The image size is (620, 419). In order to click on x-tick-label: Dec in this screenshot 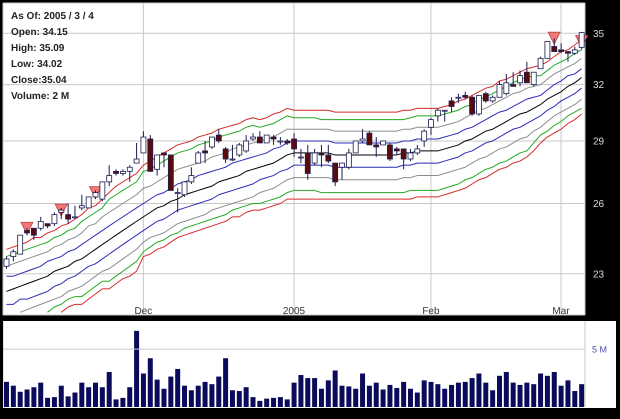, I will do `click(143, 312)`.